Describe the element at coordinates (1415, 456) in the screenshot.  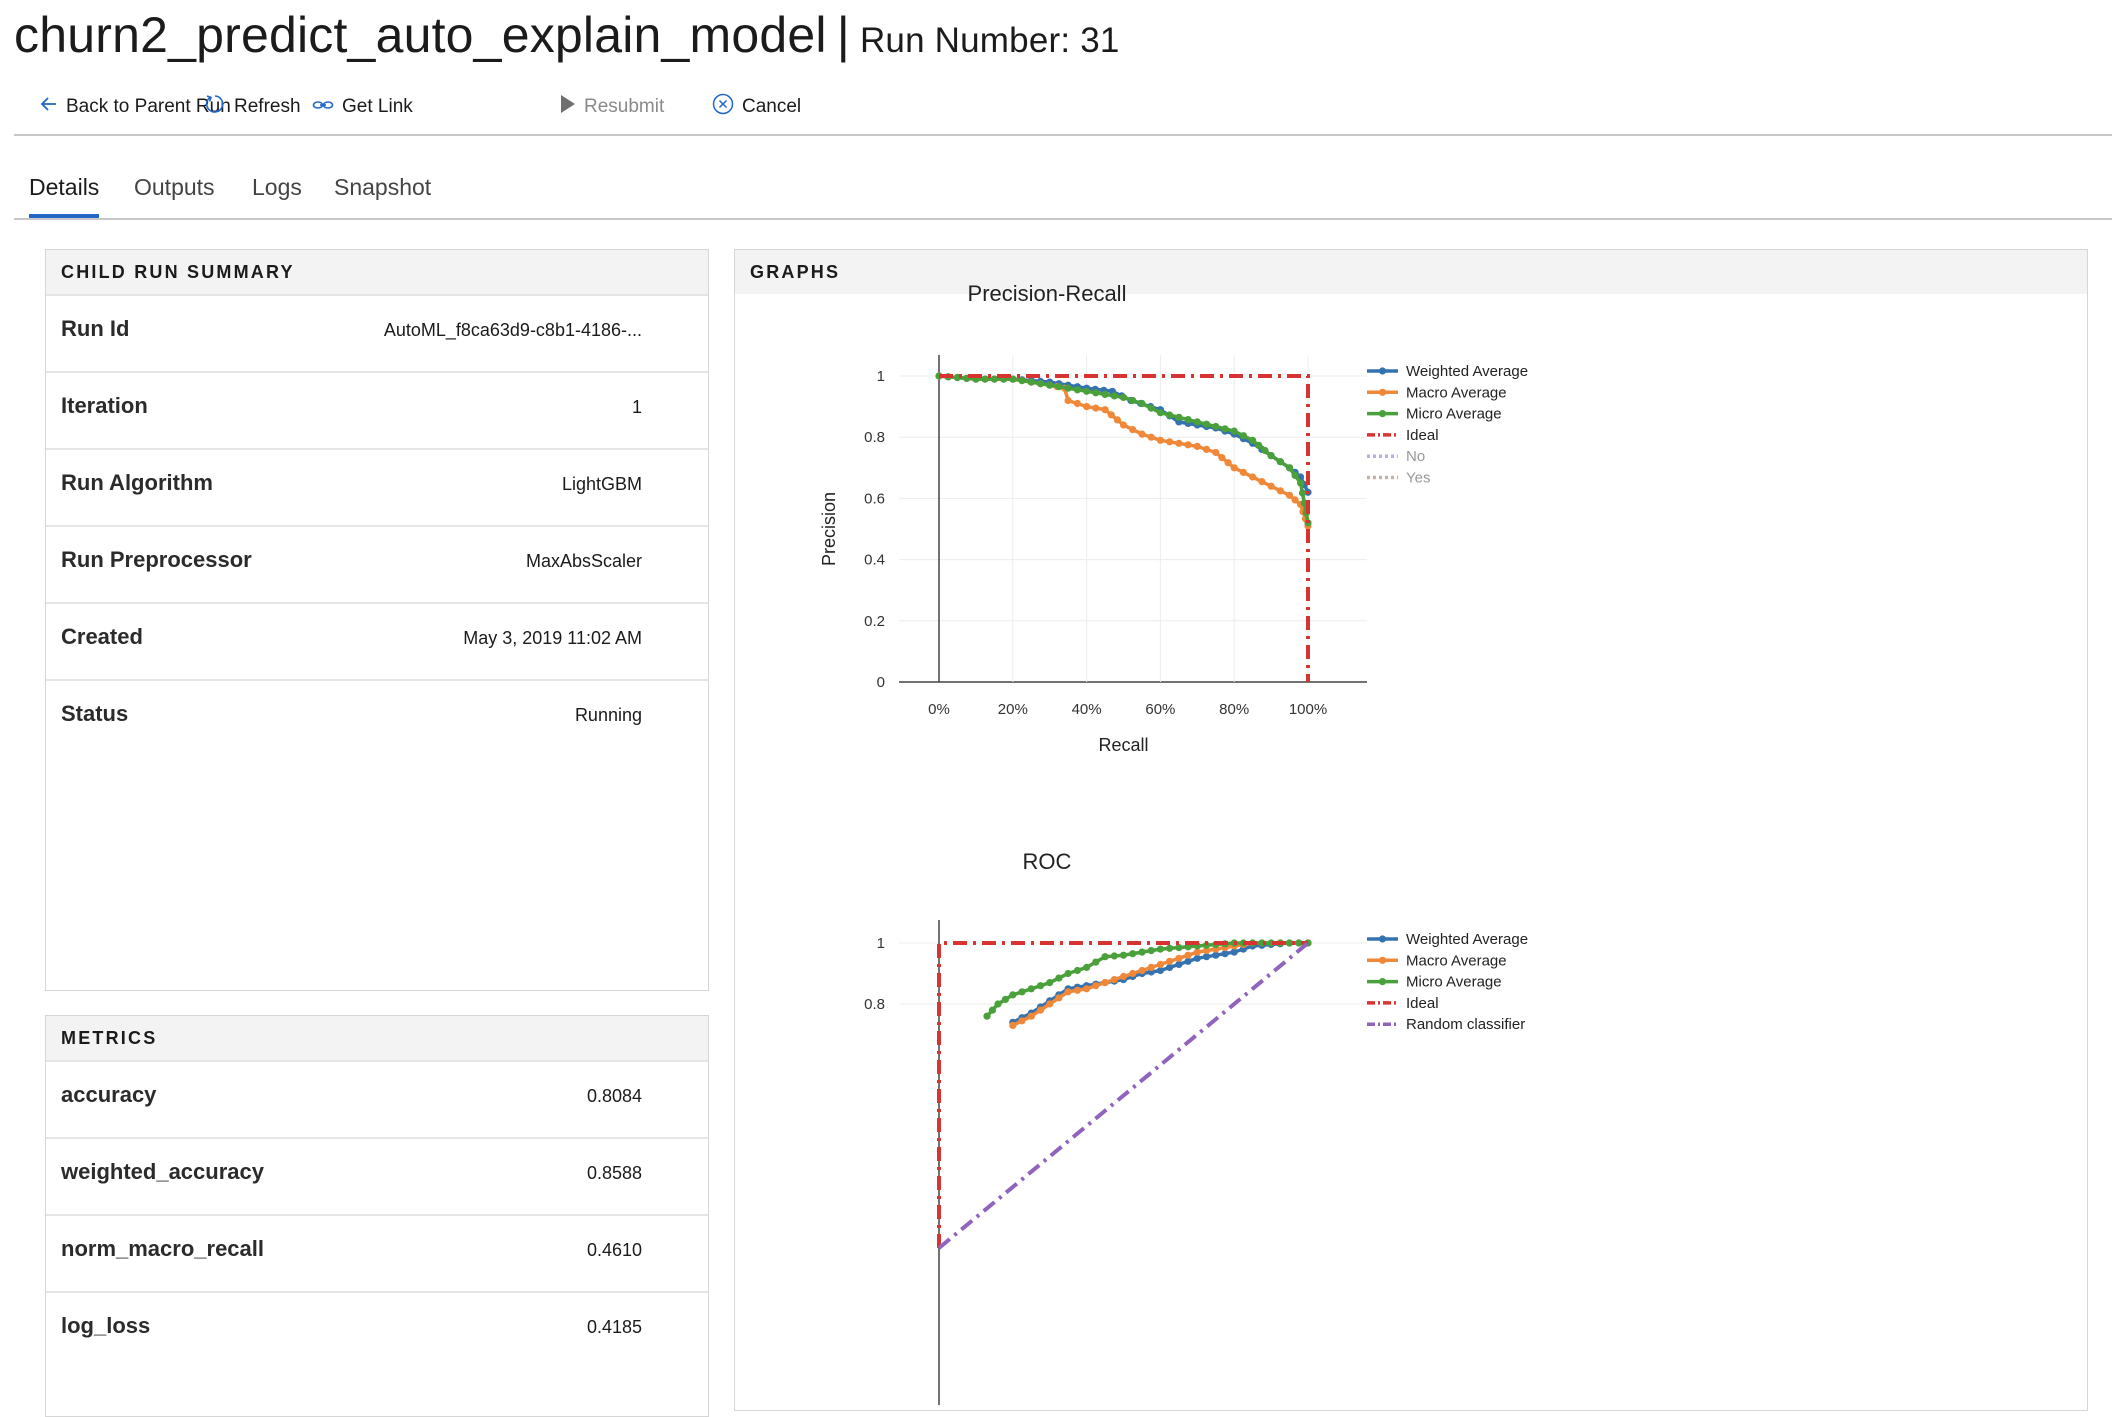
I see `legend-label: No` at that location.